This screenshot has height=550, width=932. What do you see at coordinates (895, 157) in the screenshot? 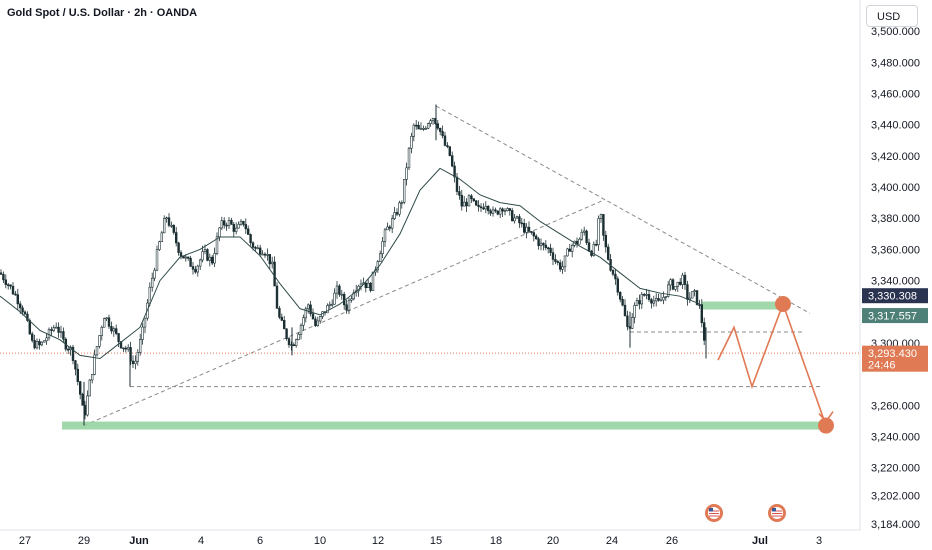
I see `y-tick-label: 3,420.000` at bounding box center [895, 157].